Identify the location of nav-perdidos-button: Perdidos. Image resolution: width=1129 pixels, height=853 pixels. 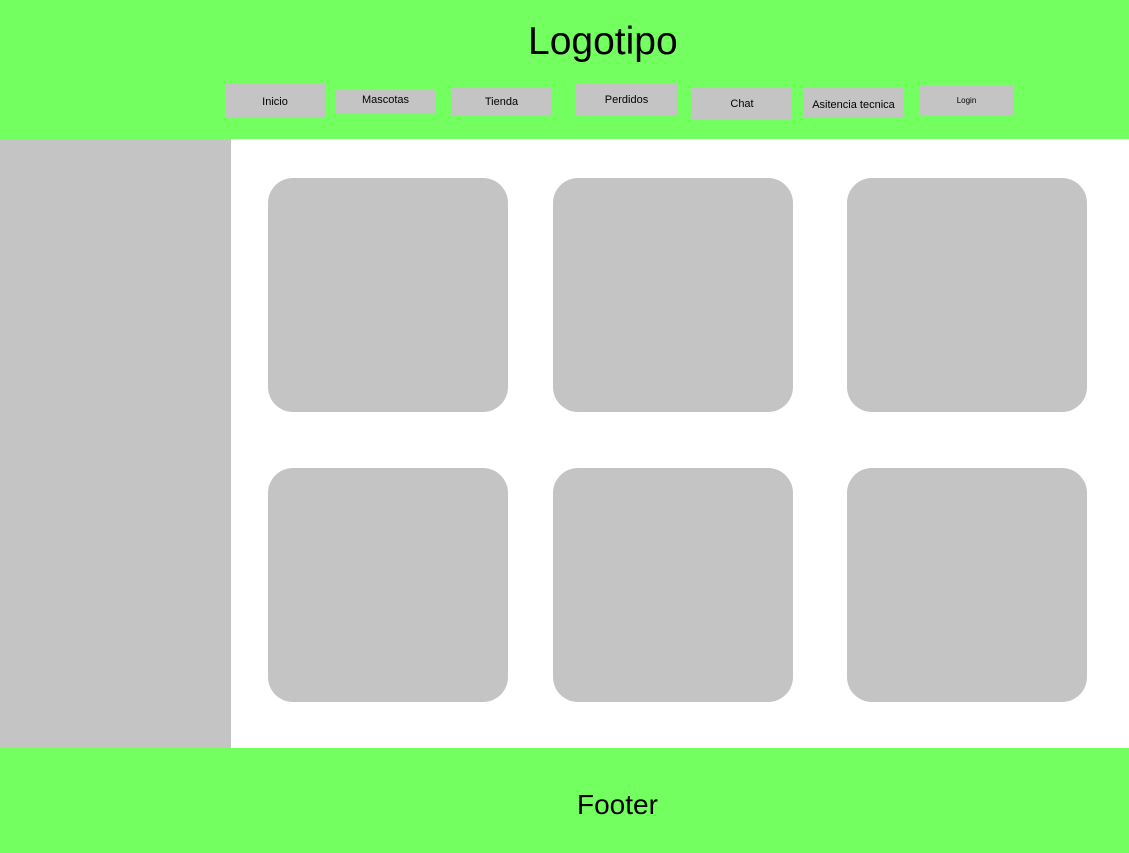
(626, 100).